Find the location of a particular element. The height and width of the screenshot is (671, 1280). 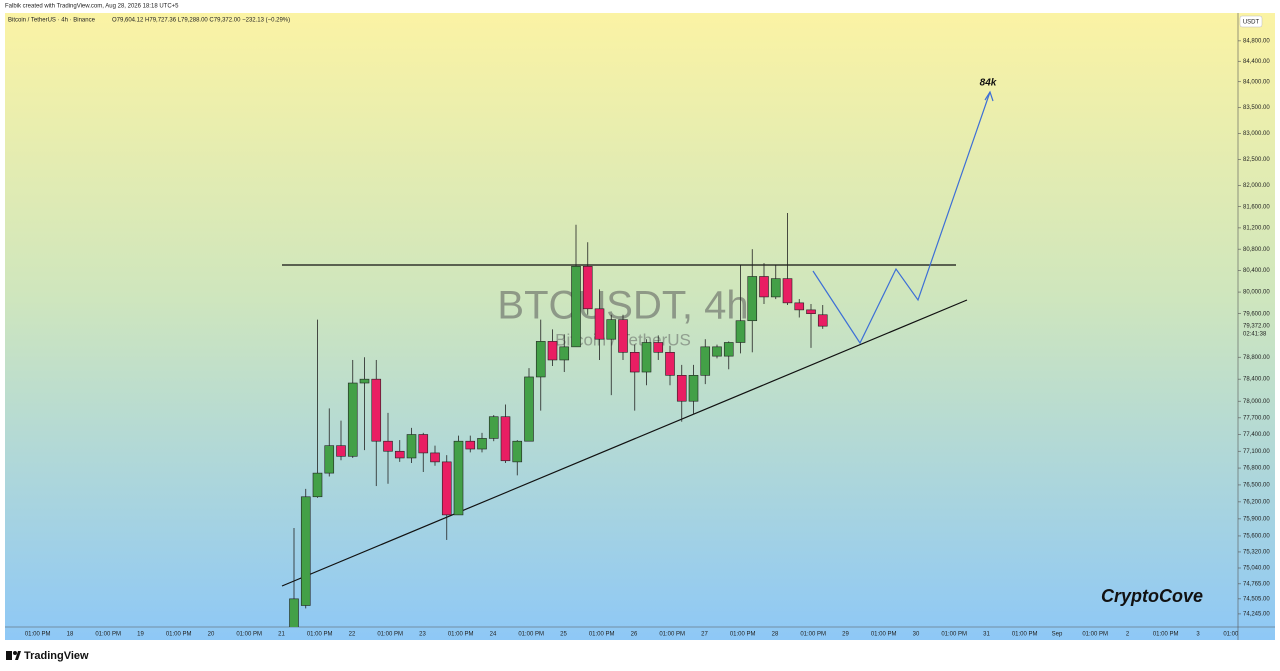

y-tick-label: 76,200.00 is located at coordinates (1256, 502).